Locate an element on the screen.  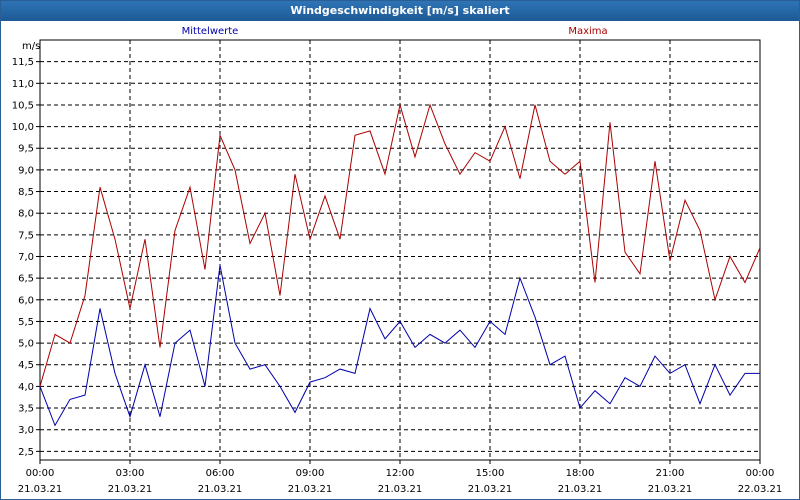
y-tick-label: 8,0 is located at coordinates (26, 214).